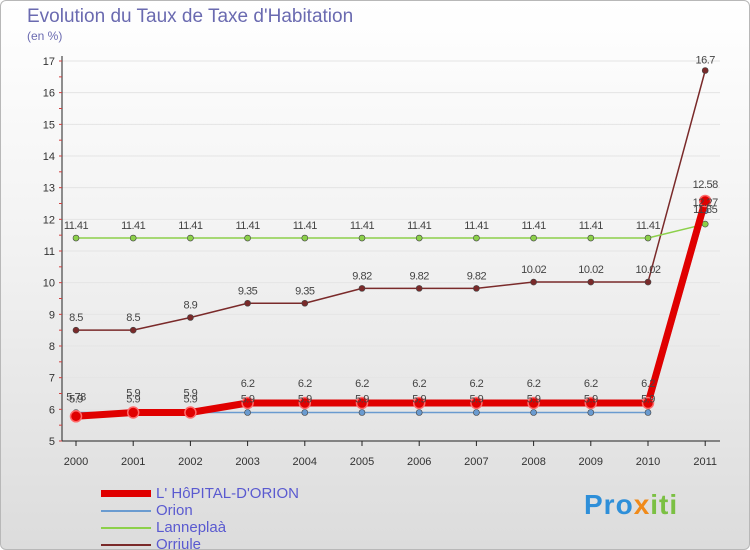  What do you see at coordinates (247, 462) in the screenshot?
I see `x-tick-label-2003: 2003` at bounding box center [247, 462].